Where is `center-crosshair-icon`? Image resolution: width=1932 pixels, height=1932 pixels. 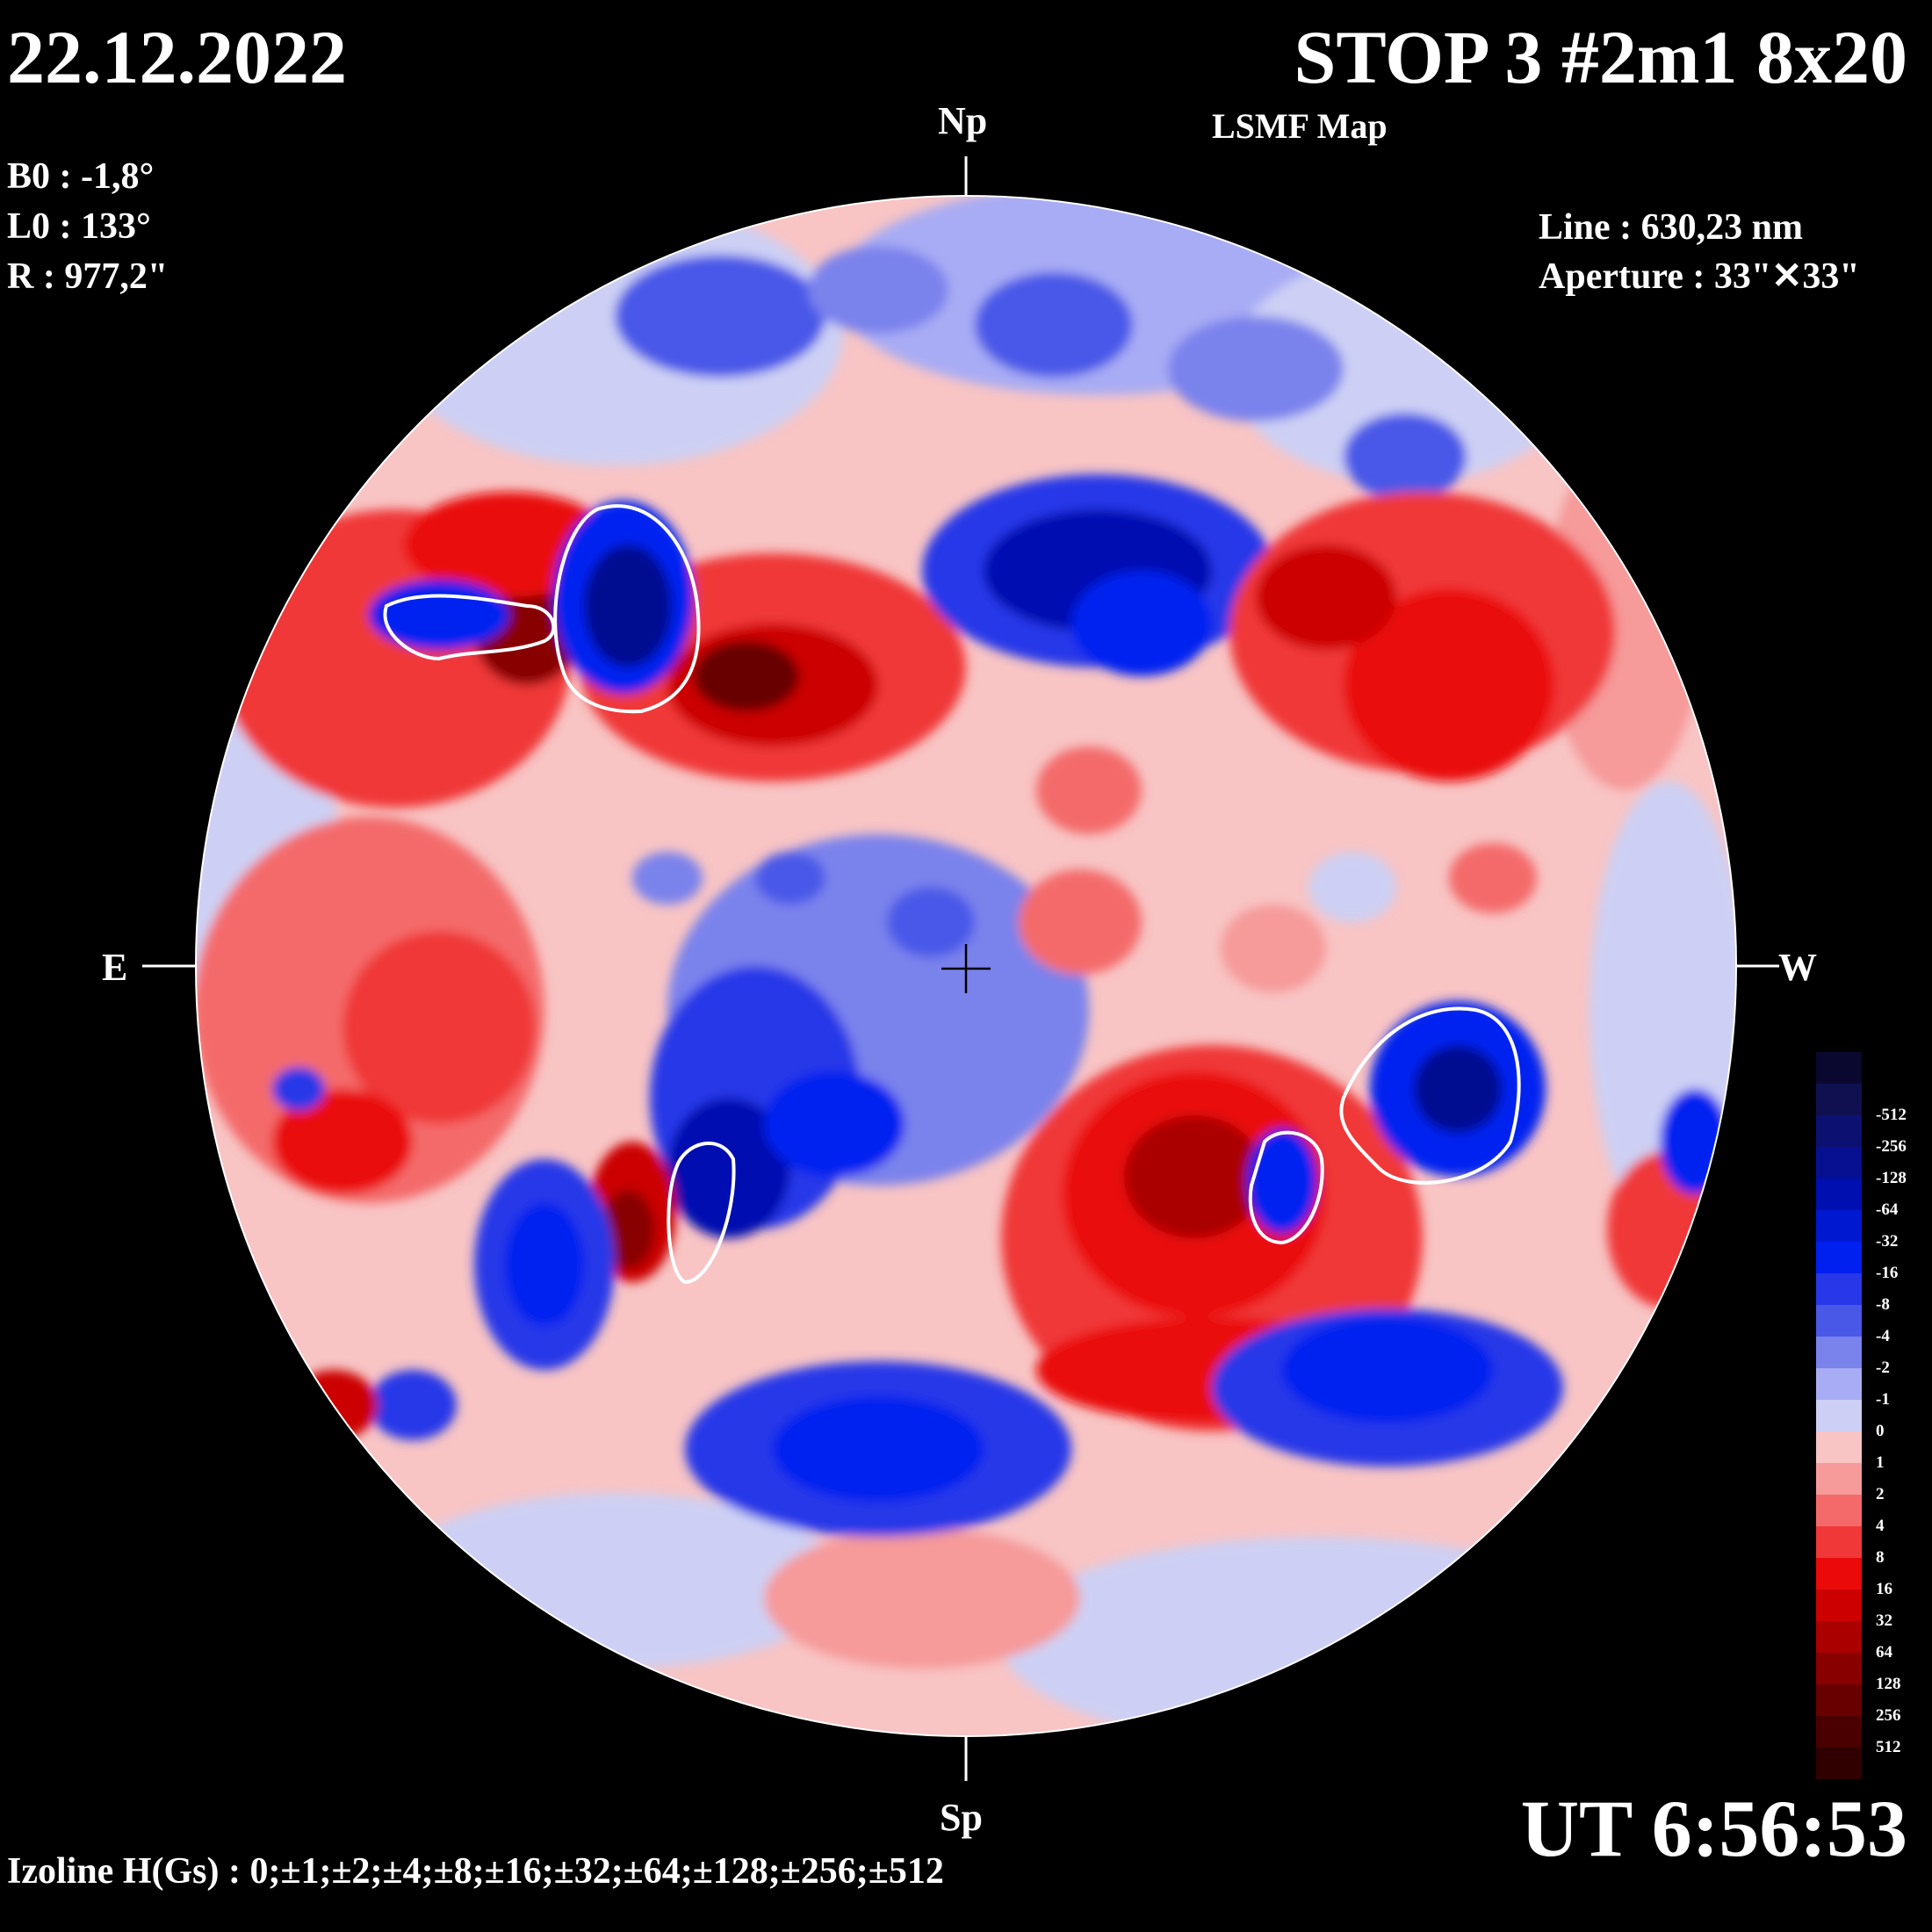
center-crosshair-icon is located at coordinates (966, 968).